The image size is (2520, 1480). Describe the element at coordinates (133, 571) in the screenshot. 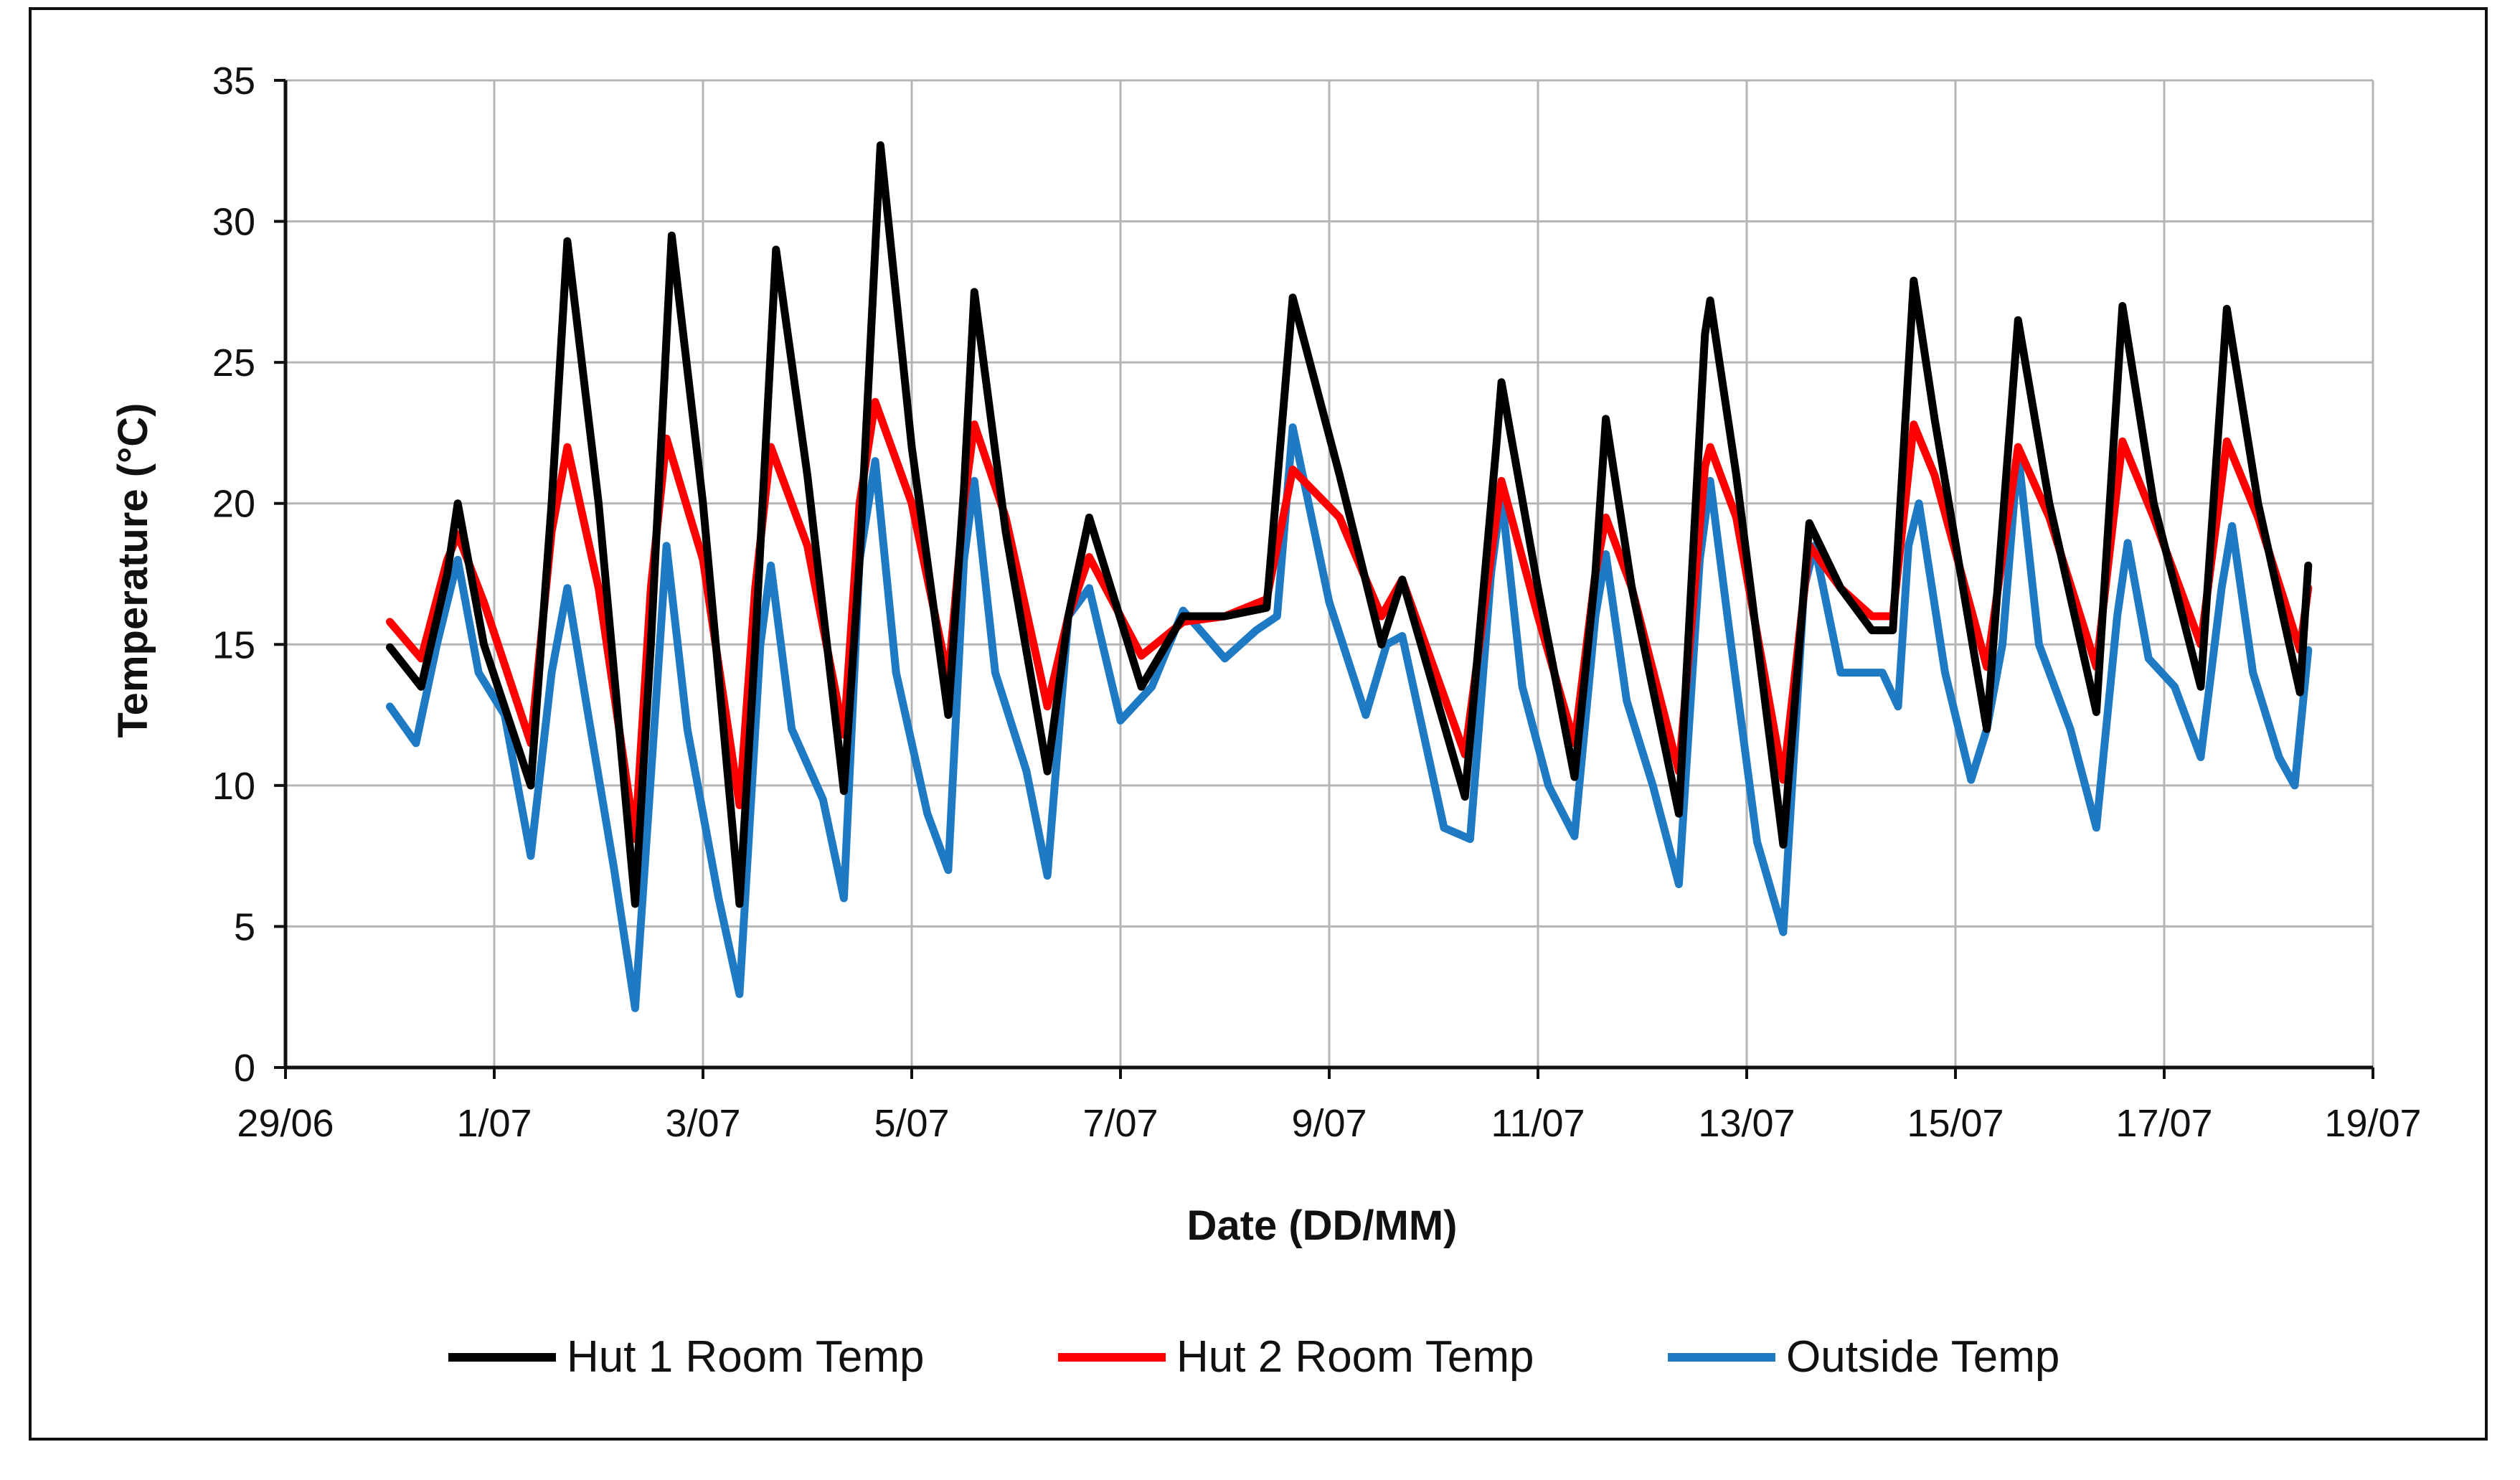

I see `y-axis-title: Temperature (°C)` at that location.